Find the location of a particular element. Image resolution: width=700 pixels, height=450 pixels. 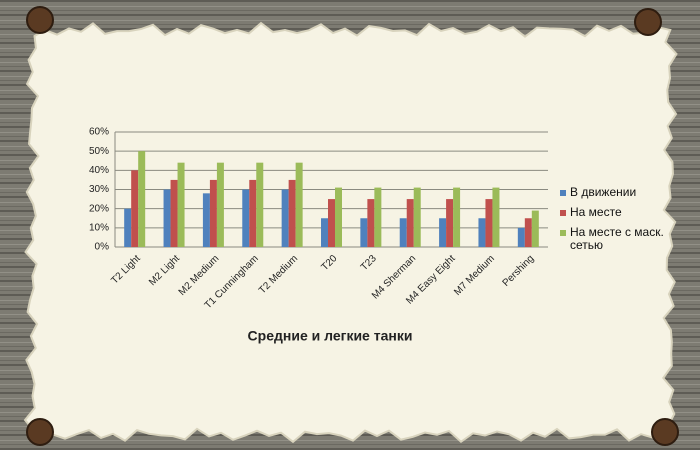

y-tick-label: 20% is located at coordinates (99, 208).